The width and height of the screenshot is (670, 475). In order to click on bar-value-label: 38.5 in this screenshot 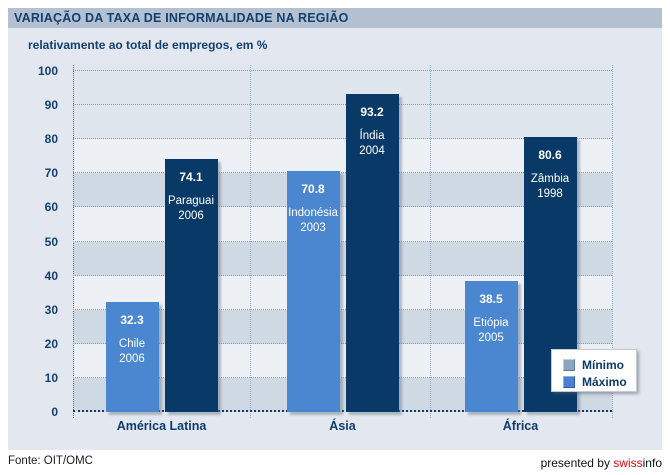, I will do `click(491, 298)`.